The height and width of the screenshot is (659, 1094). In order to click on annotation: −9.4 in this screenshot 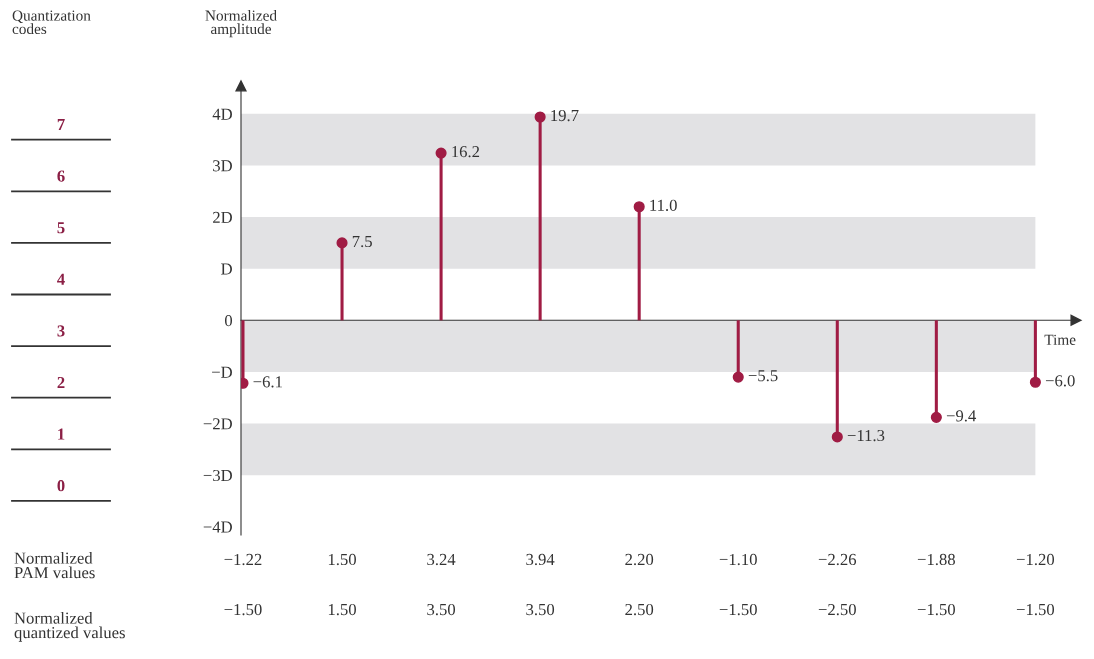, I will do `click(961, 416)`.